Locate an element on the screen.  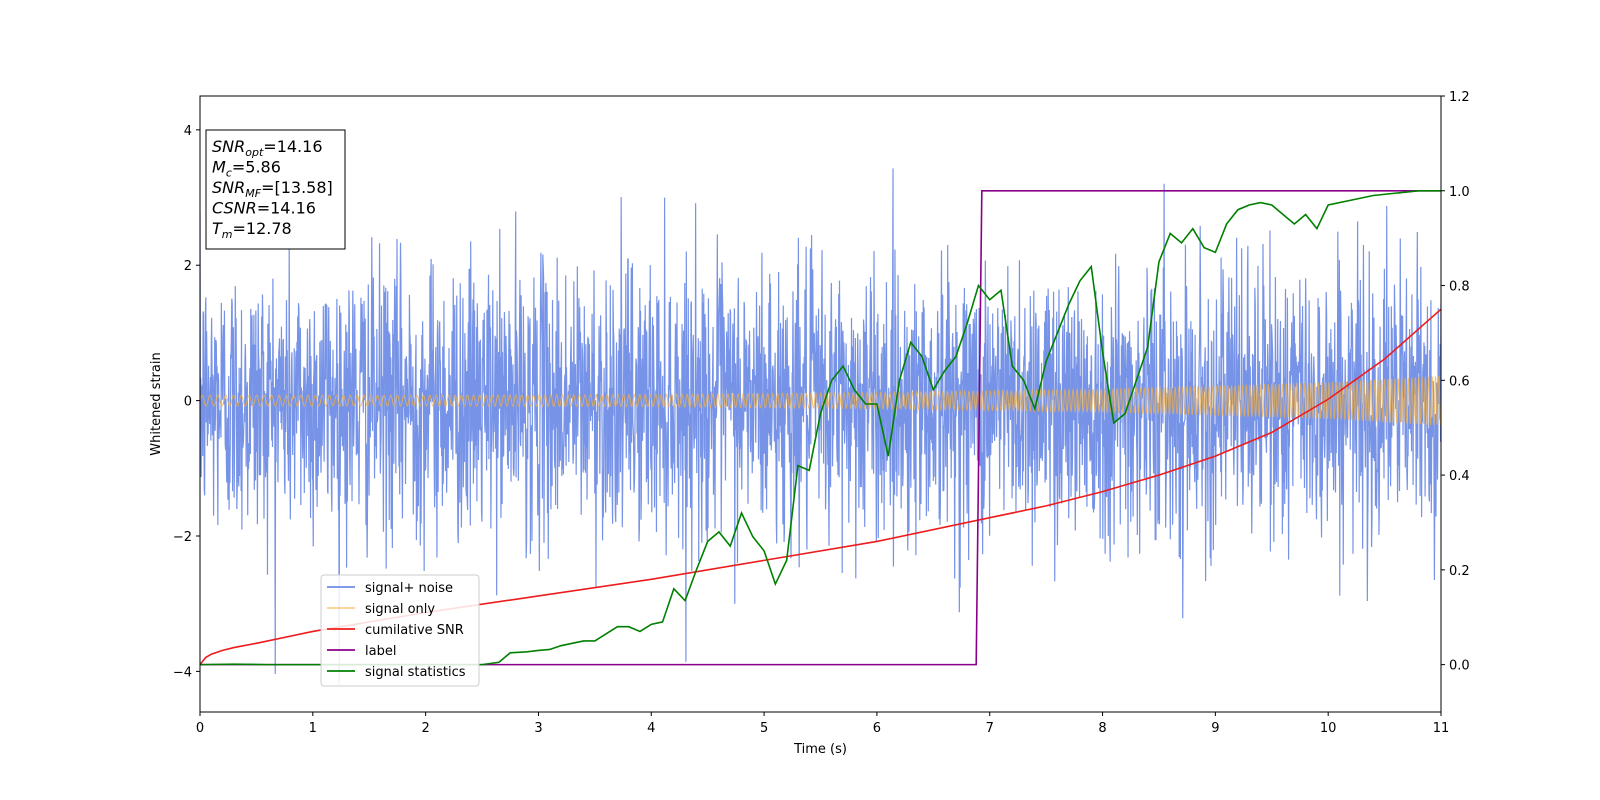
legend-label: signal only is located at coordinates (400, 609).